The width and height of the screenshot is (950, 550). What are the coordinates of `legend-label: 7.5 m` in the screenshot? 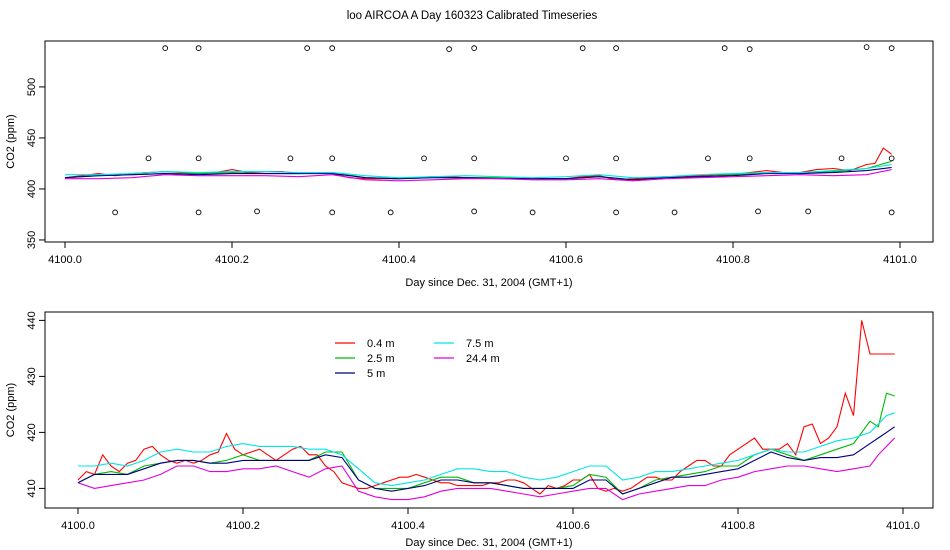 It's located at (480, 344).